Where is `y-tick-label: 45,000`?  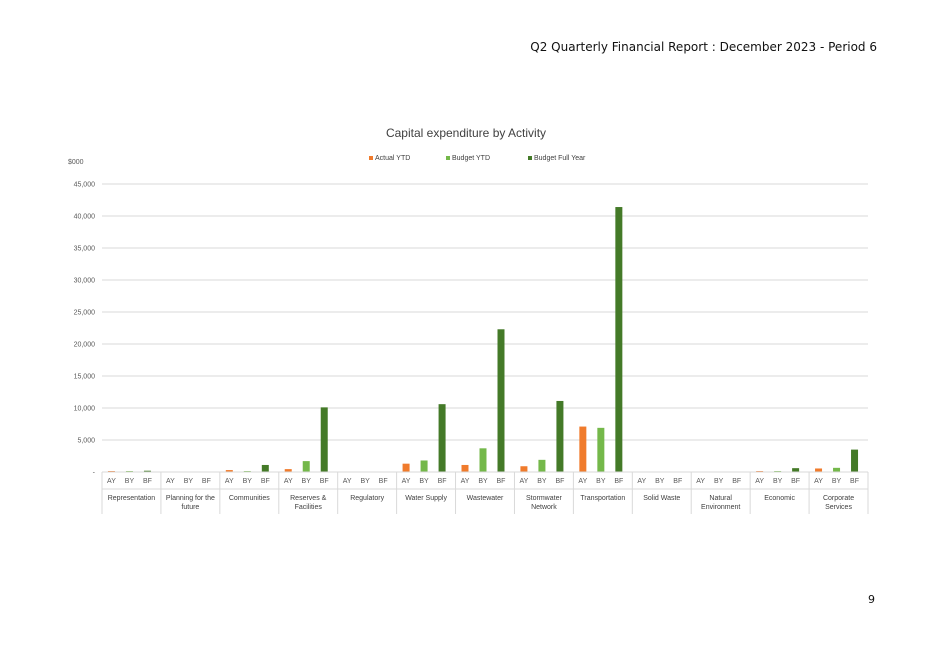
y-tick-label: 45,000 is located at coordinates (85, 185).